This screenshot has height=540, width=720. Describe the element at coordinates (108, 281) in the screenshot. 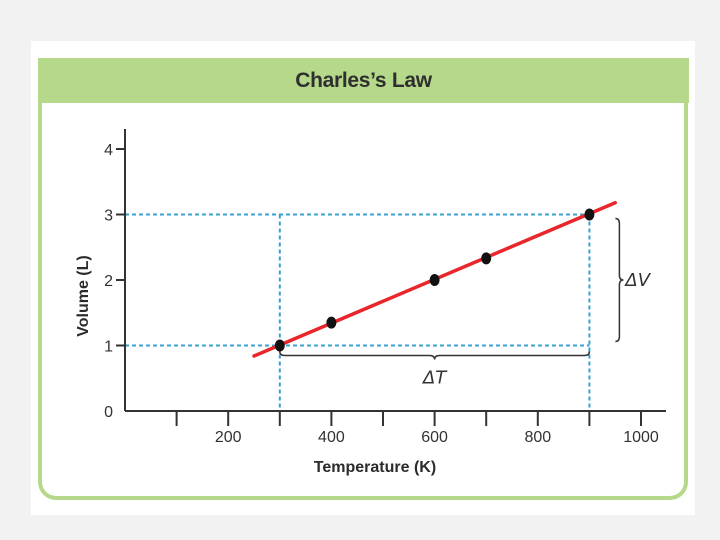

I see `y-tick-label-2: 2` at that location.